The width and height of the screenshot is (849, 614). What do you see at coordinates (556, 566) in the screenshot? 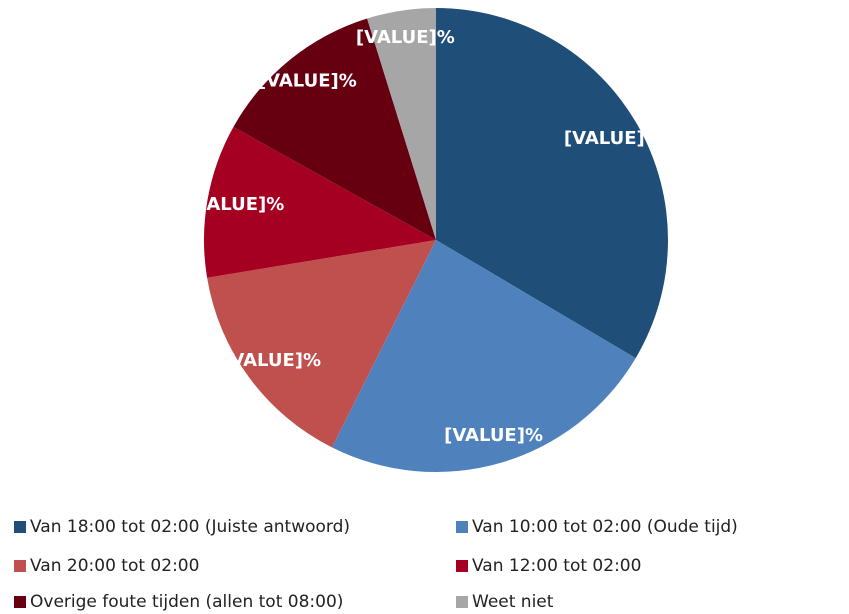
I see `legend-label: Van 12:00 tot 02:00` at bounding box center [556, 566].